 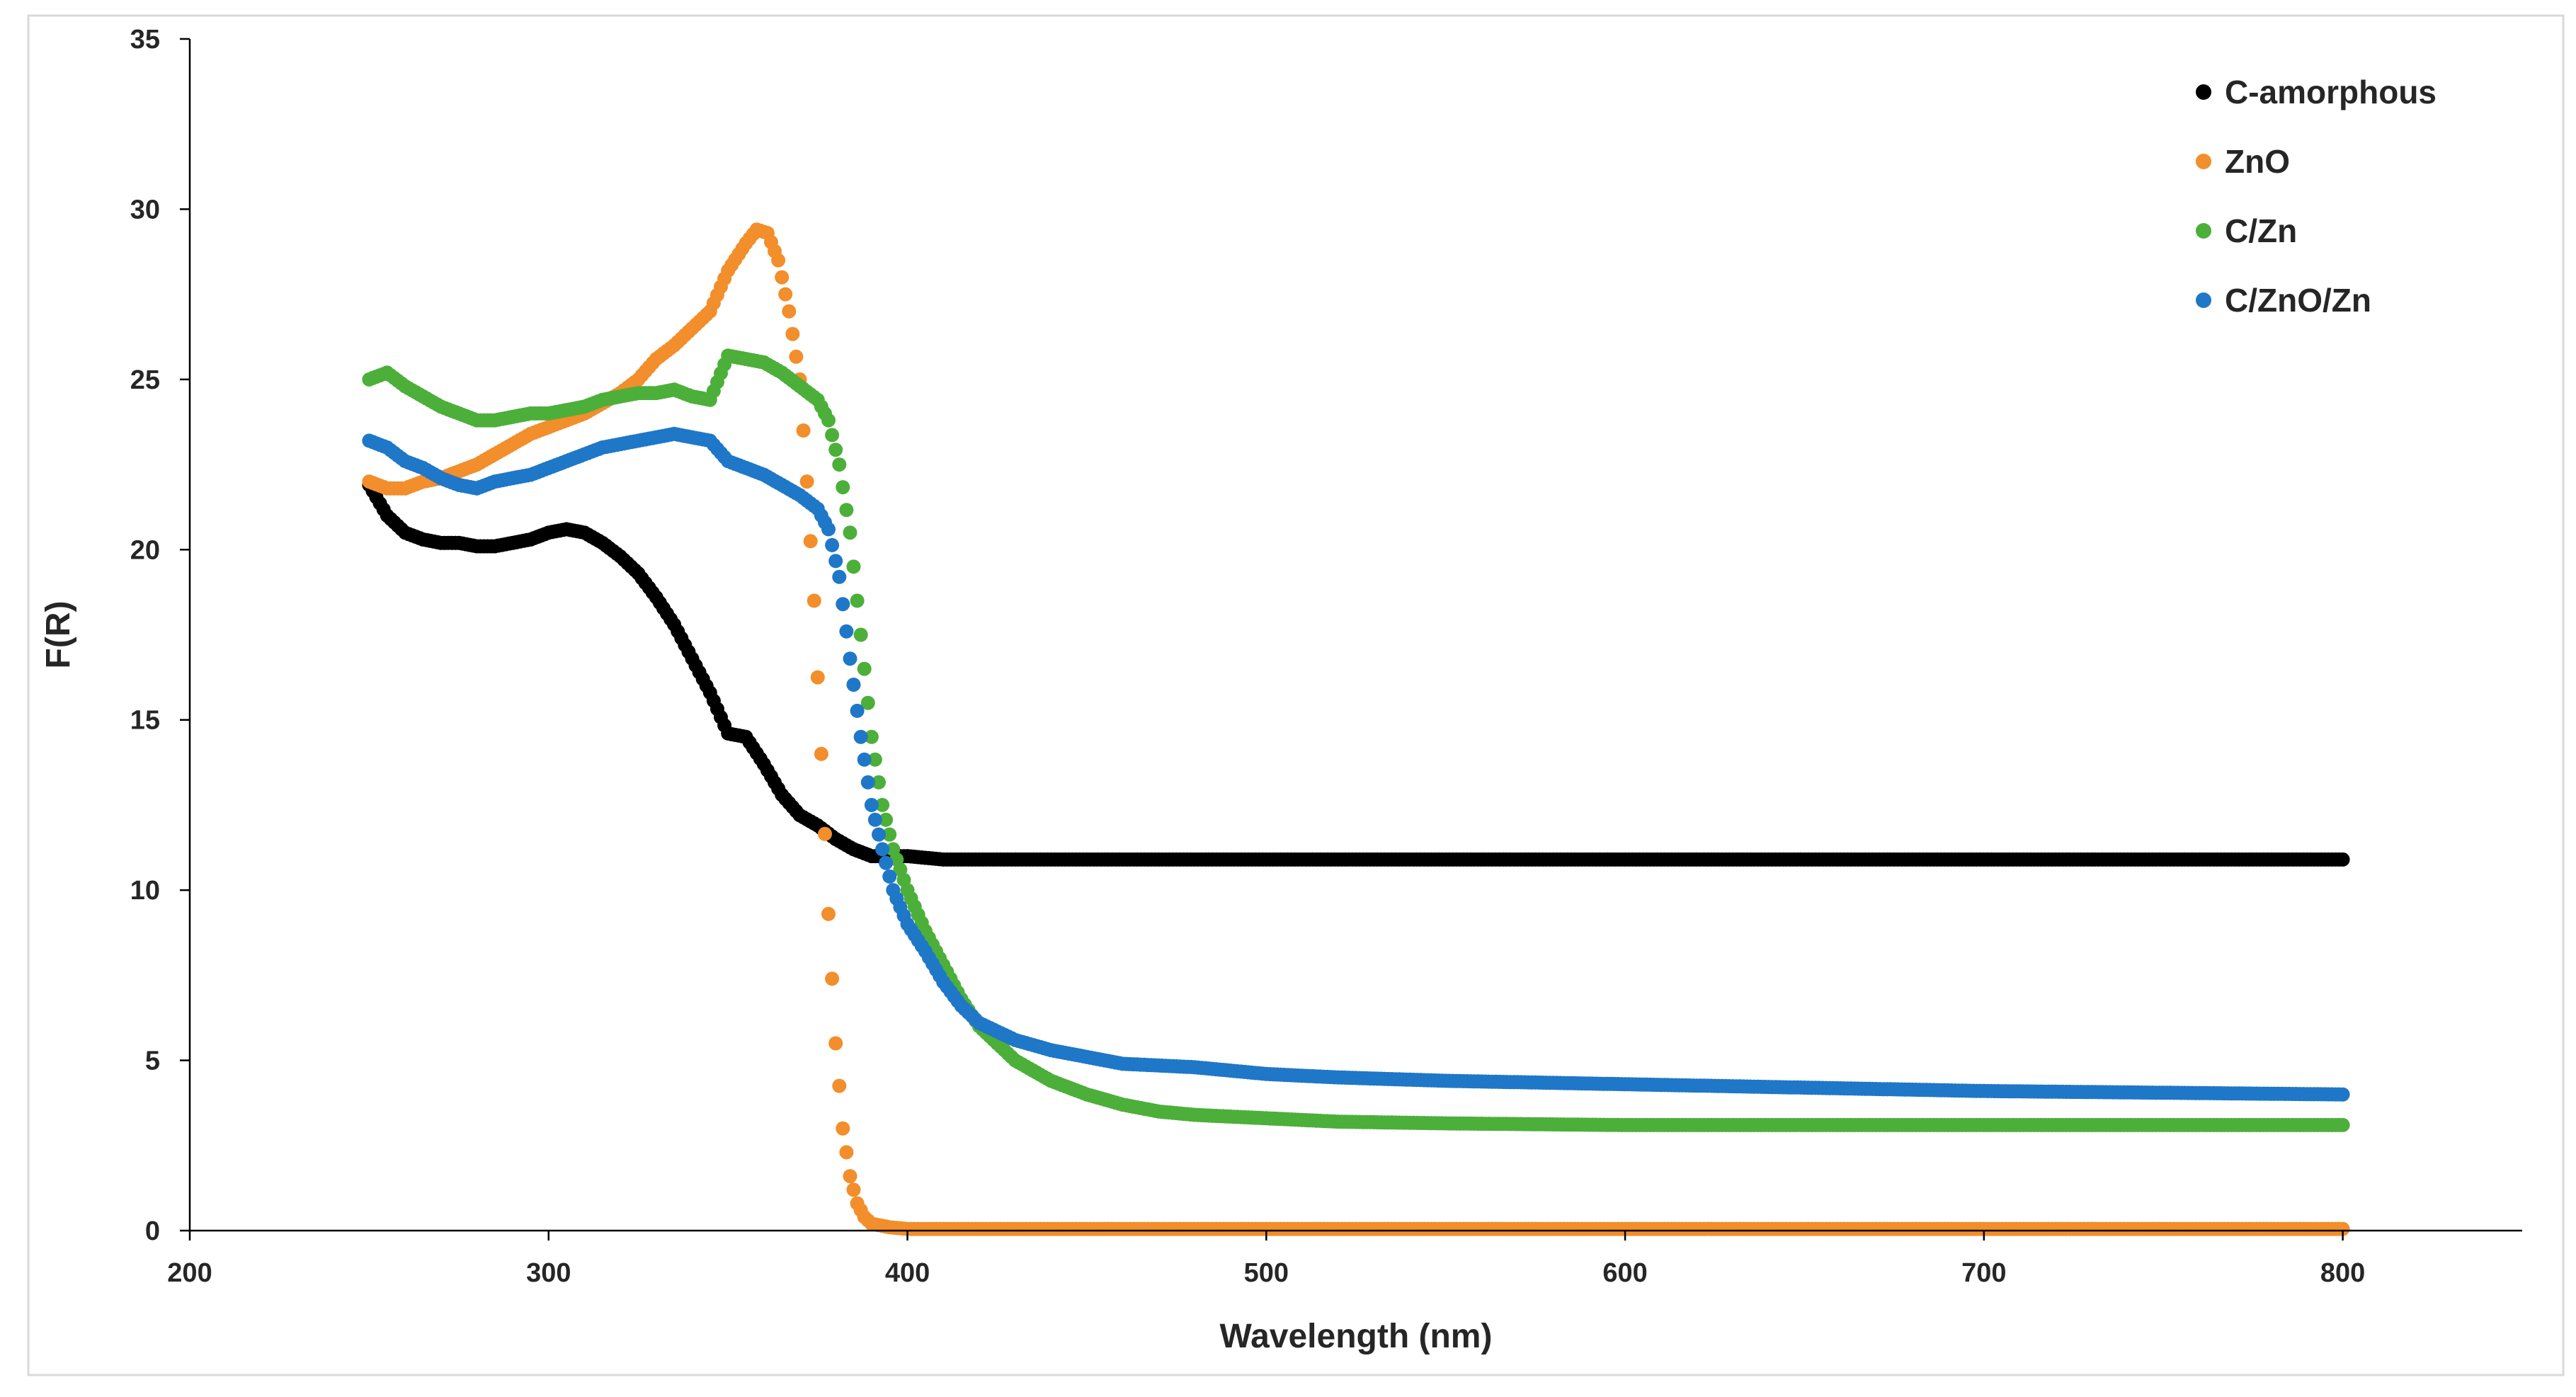 I want to click on legend-label: C-amorphous, so click(x=2331, y=92).